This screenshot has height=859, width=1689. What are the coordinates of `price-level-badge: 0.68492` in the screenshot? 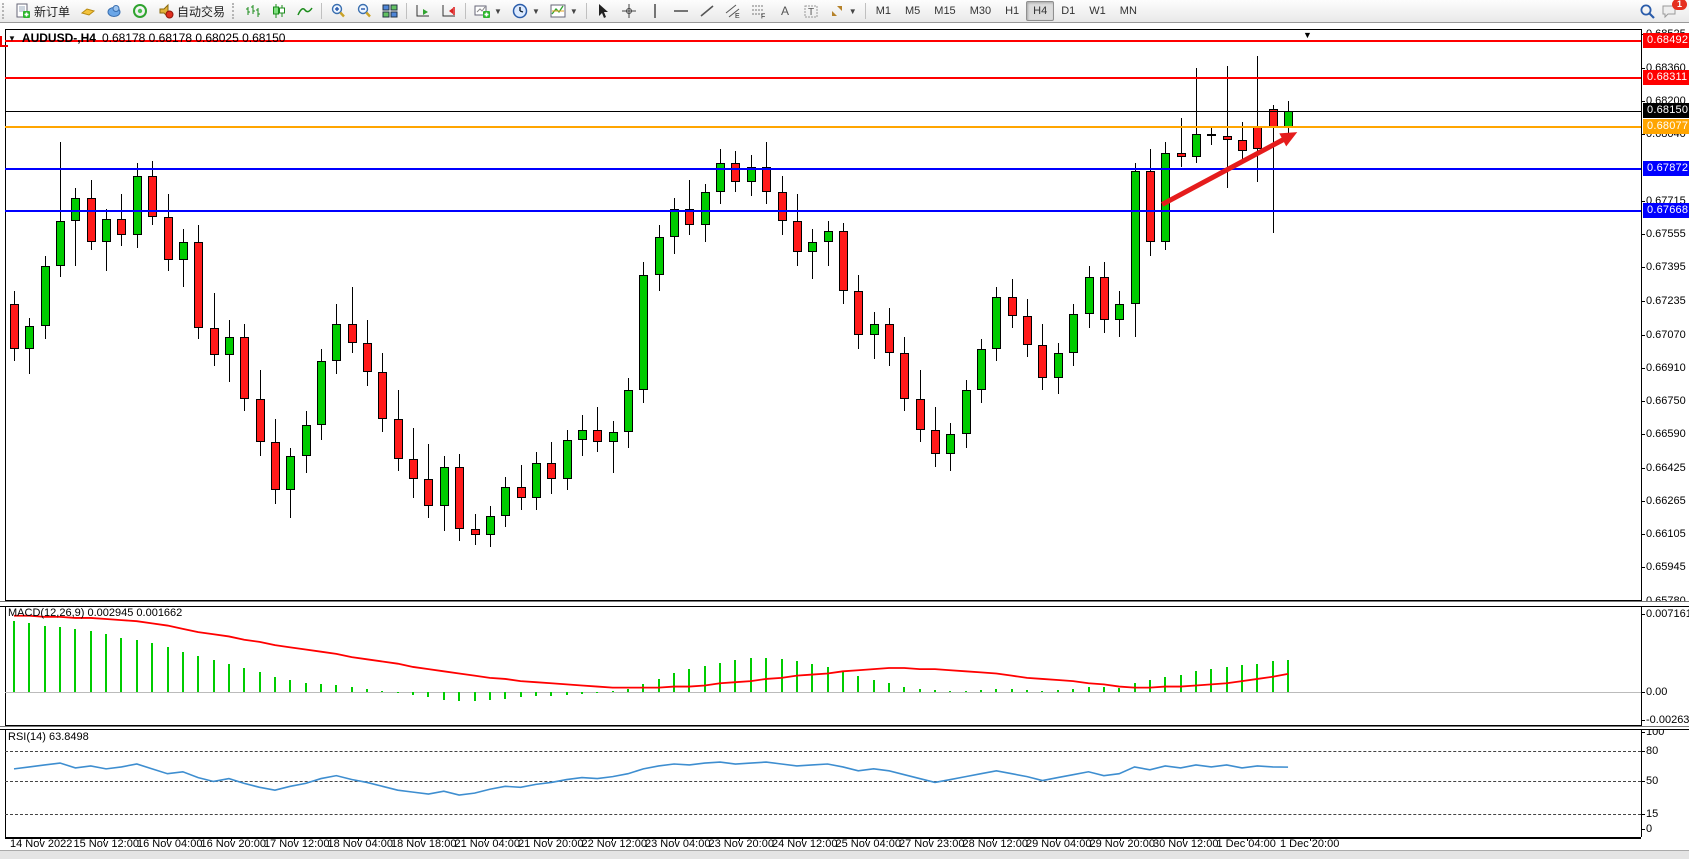 It's located at (1666, 40).